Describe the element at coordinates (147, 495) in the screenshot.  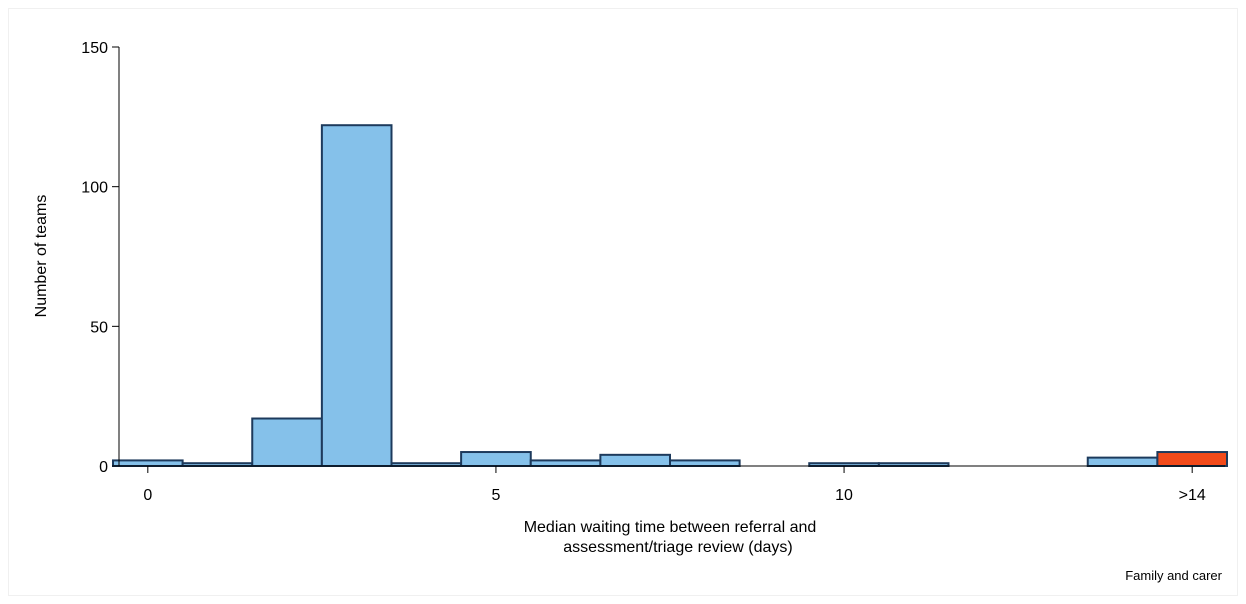
I see `x-tick-label-0: 0` at that location.